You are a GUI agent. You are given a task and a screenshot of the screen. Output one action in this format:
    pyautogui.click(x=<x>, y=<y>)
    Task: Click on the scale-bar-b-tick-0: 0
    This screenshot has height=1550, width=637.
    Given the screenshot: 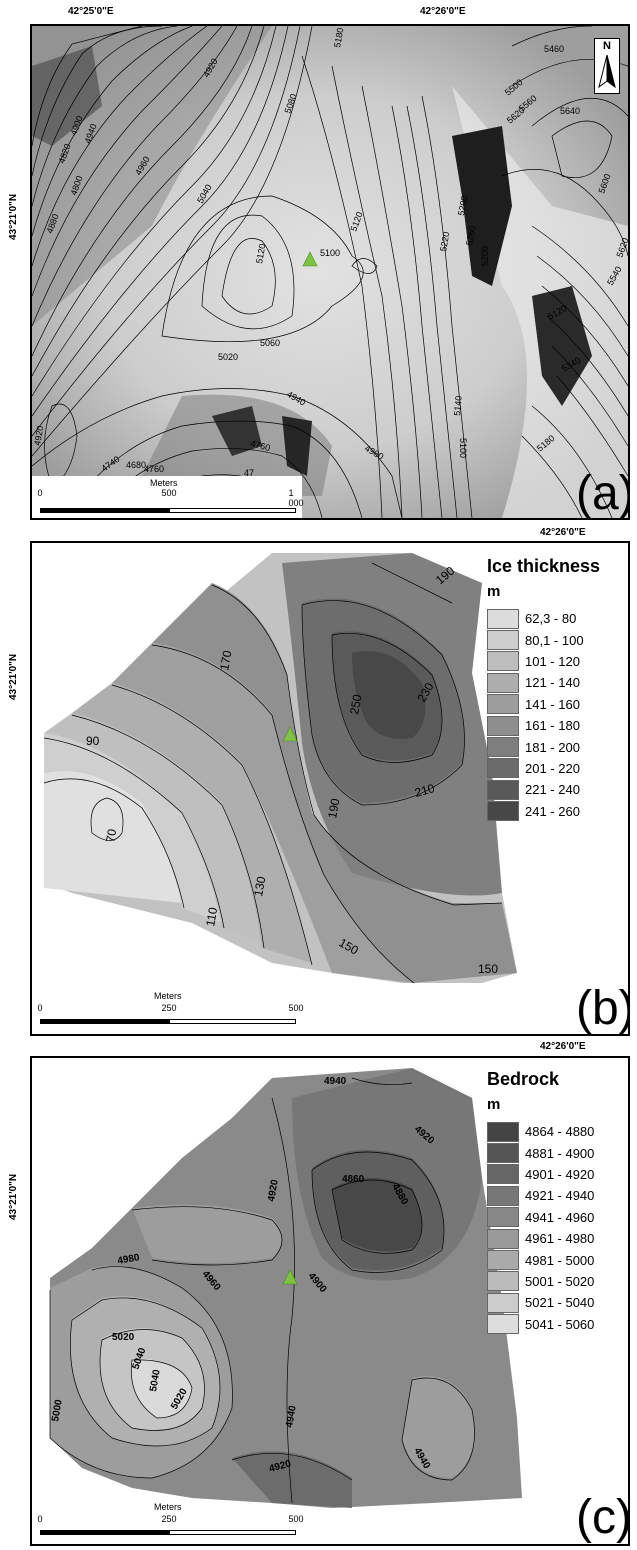 What is the action you would take?
    pyautogui.click(x=40, y=1008)
    